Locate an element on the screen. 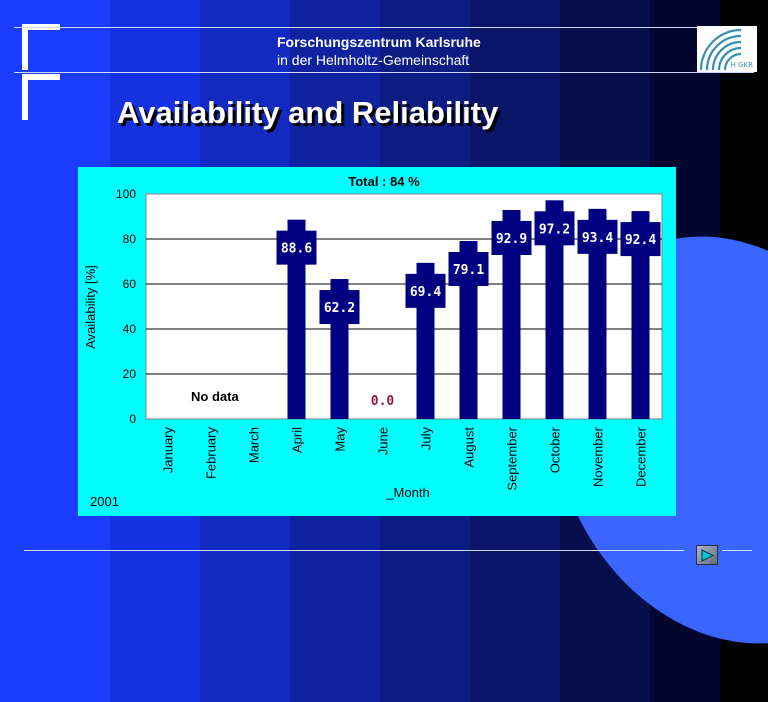 This screenshot has width=768, height=702. x-tick-label: January is located at coordinates (168, 450).